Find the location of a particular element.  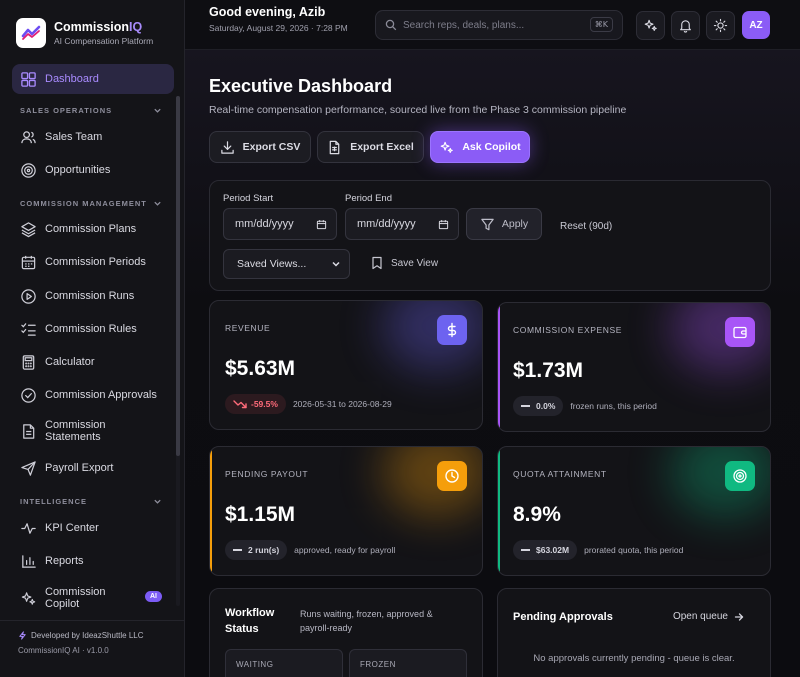

spreadsheet-icon is located at coordinates (334, 147).